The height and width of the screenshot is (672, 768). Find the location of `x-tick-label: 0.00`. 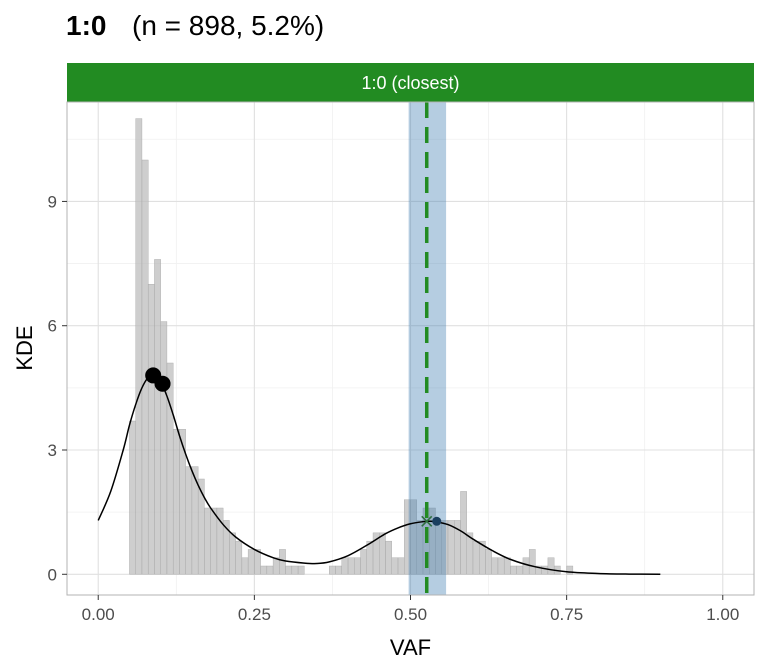

x-tick-label: 0.00 is located at coordinates (98, 614).